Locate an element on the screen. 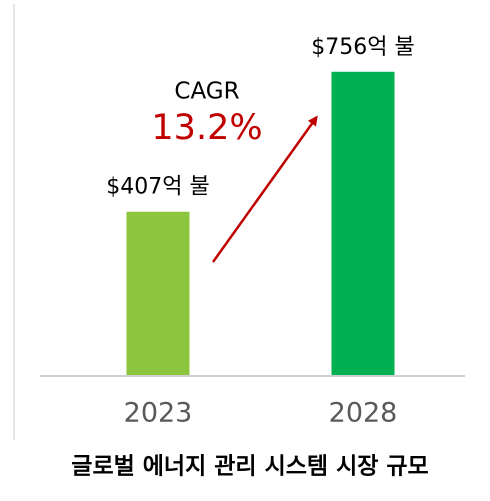 This screenshot has width=490, height=501. x-tick-label: 2023 is located at coordinates (158, 413).